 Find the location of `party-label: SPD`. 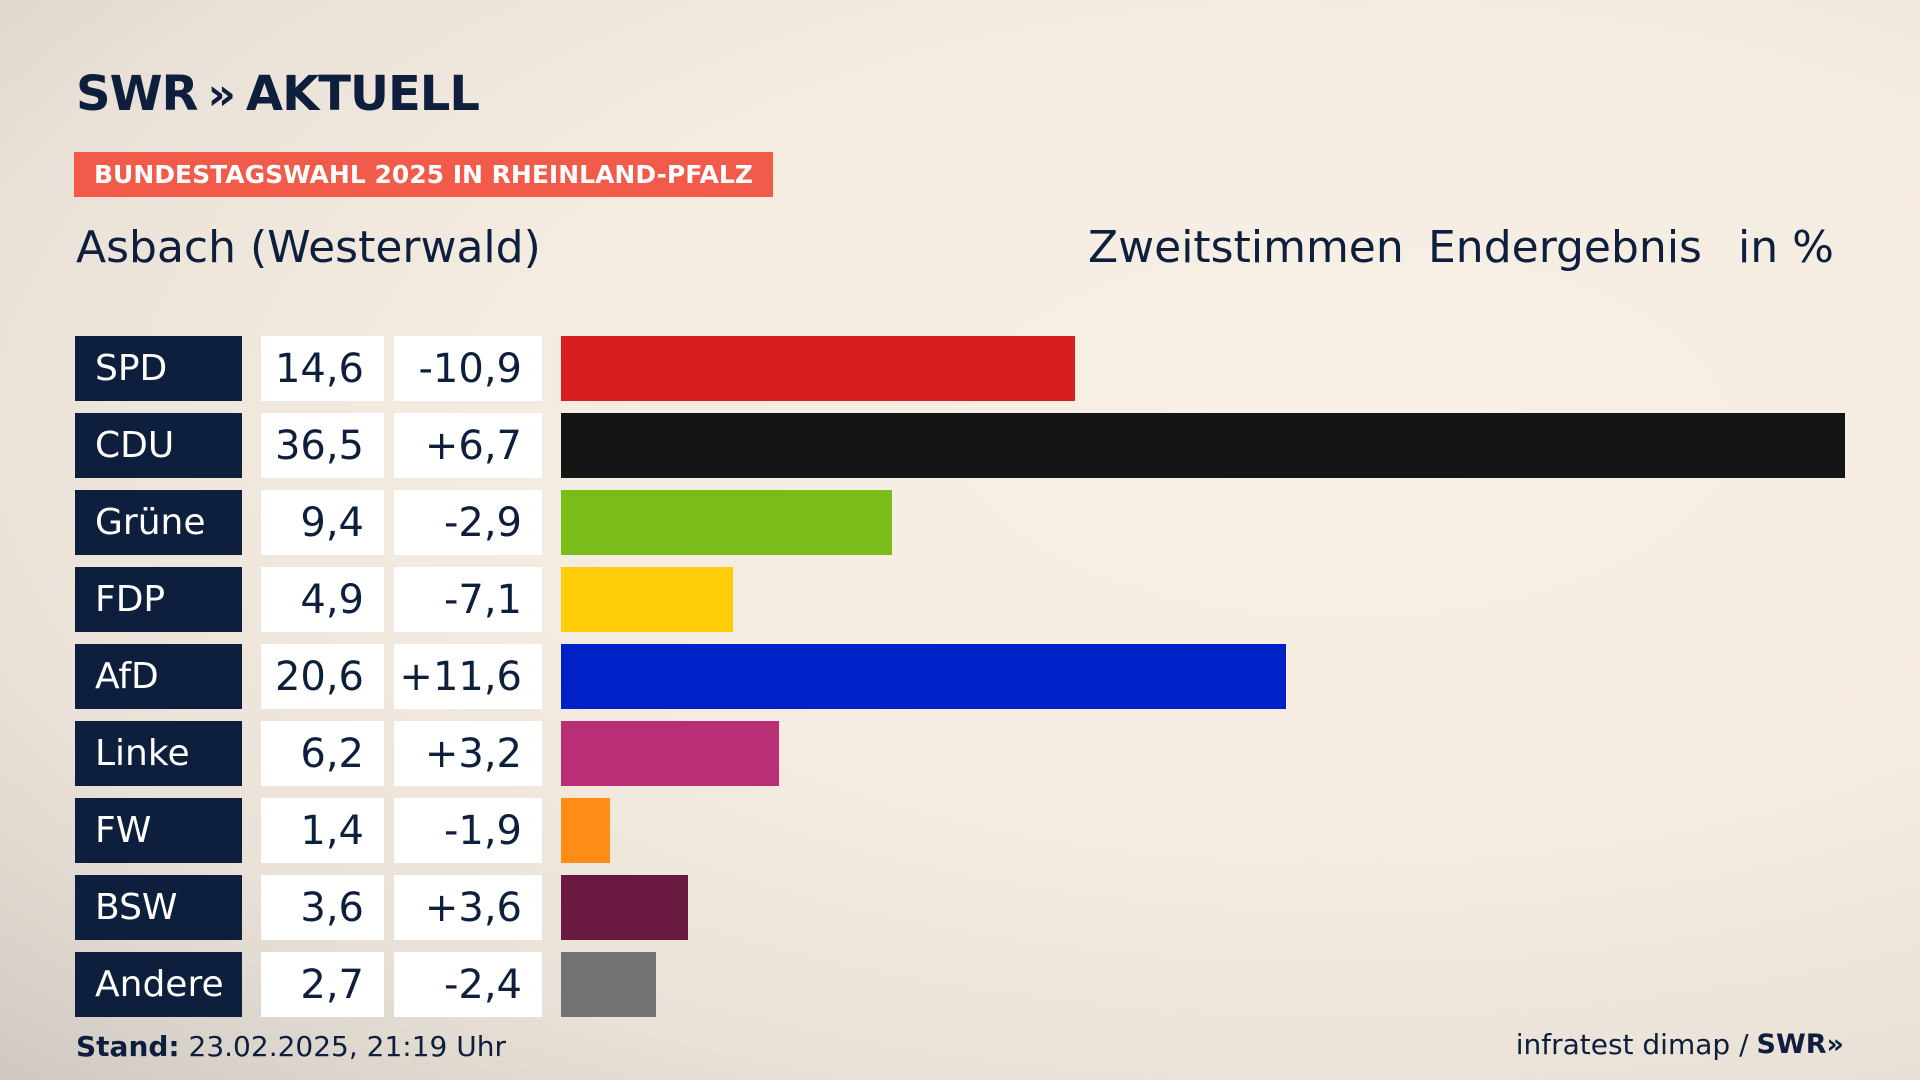

party-label: SPD is located at coordinates (158, 368).